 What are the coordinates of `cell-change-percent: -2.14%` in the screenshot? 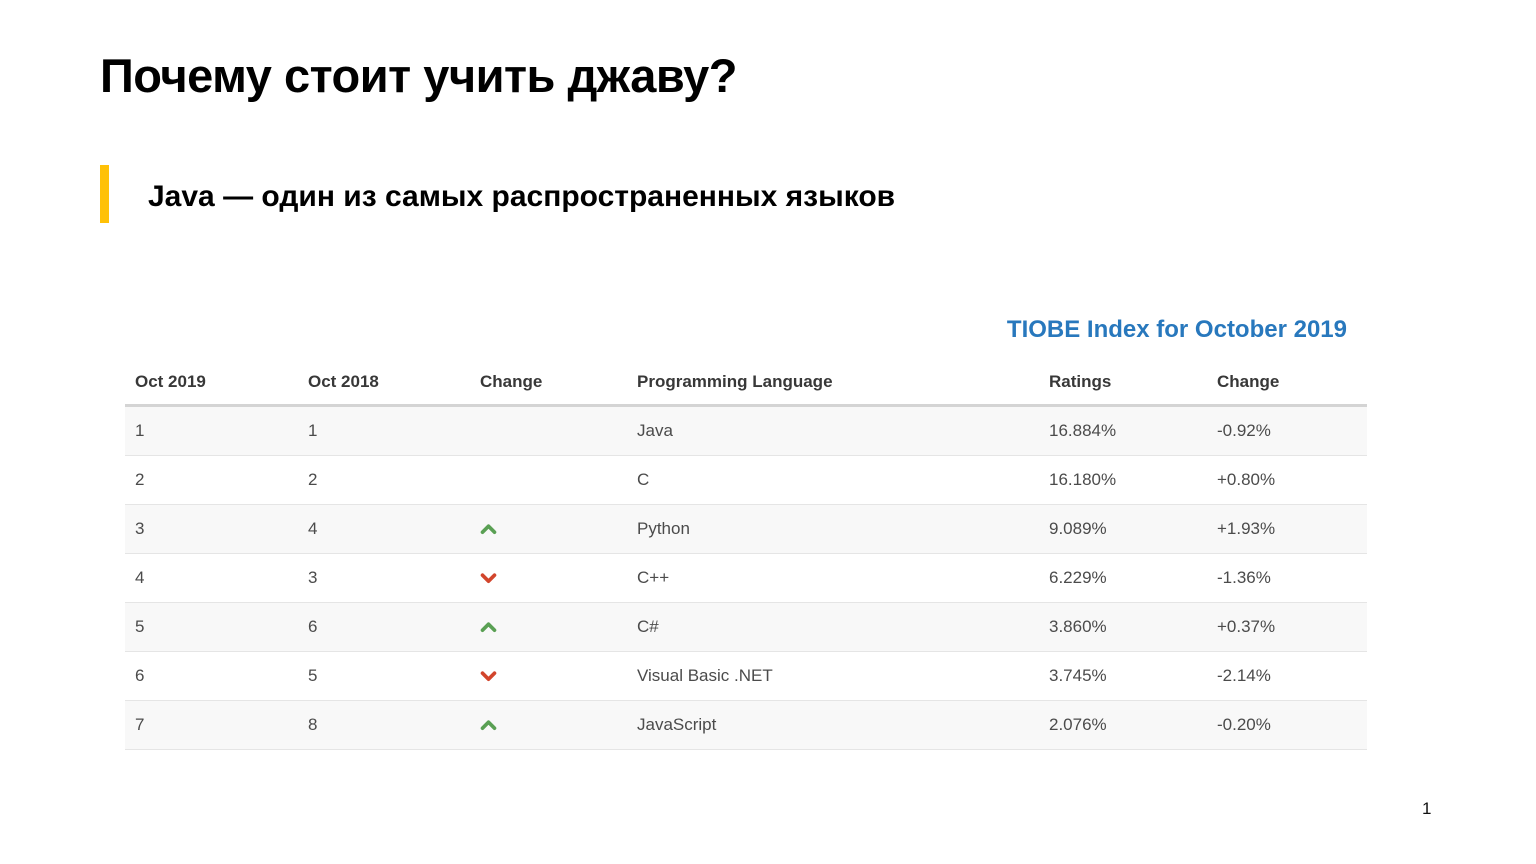 It's located at (1244, 675).